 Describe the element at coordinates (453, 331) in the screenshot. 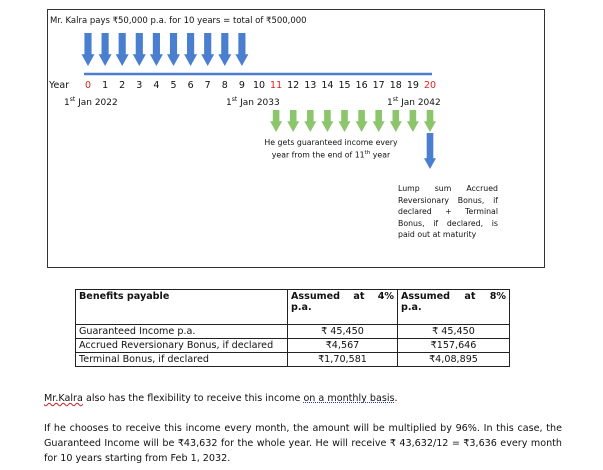

I see `value-8pct: ₹ 45,450` at that location.